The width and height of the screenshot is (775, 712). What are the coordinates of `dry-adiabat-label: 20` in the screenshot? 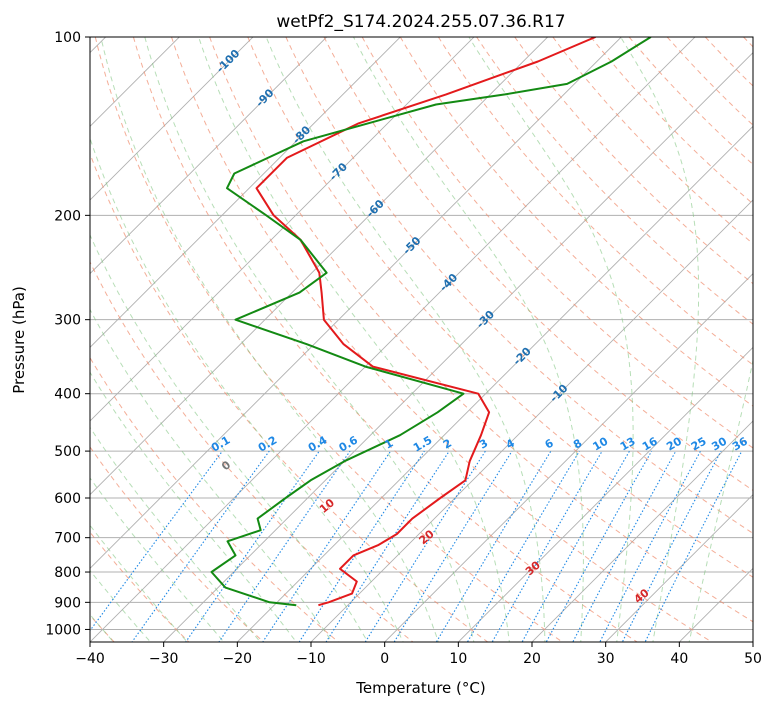 It's located at (427, 537).